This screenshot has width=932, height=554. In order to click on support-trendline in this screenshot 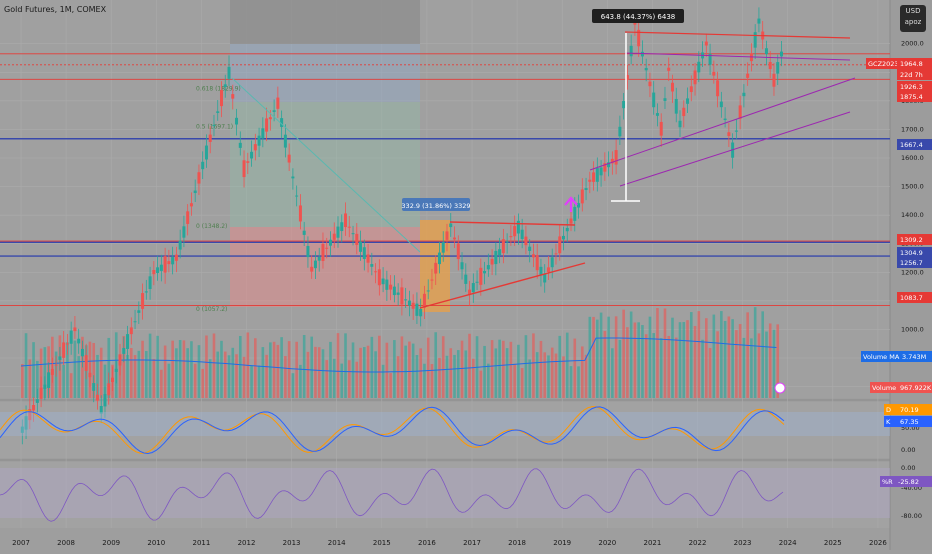, I will do `click(502, 285)`.